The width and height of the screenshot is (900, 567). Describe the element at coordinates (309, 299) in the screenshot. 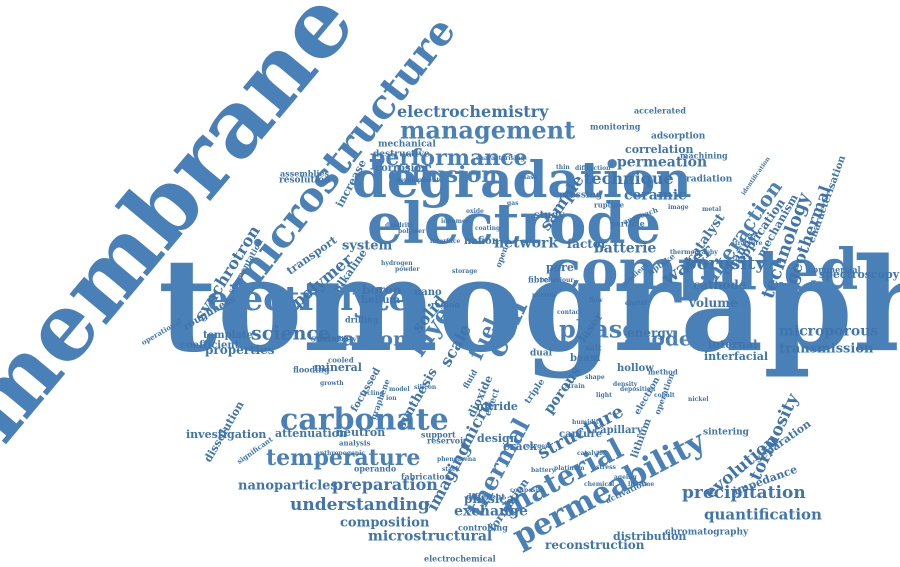

I see `cloud-word-electrolyte: electrolyte` at that location.